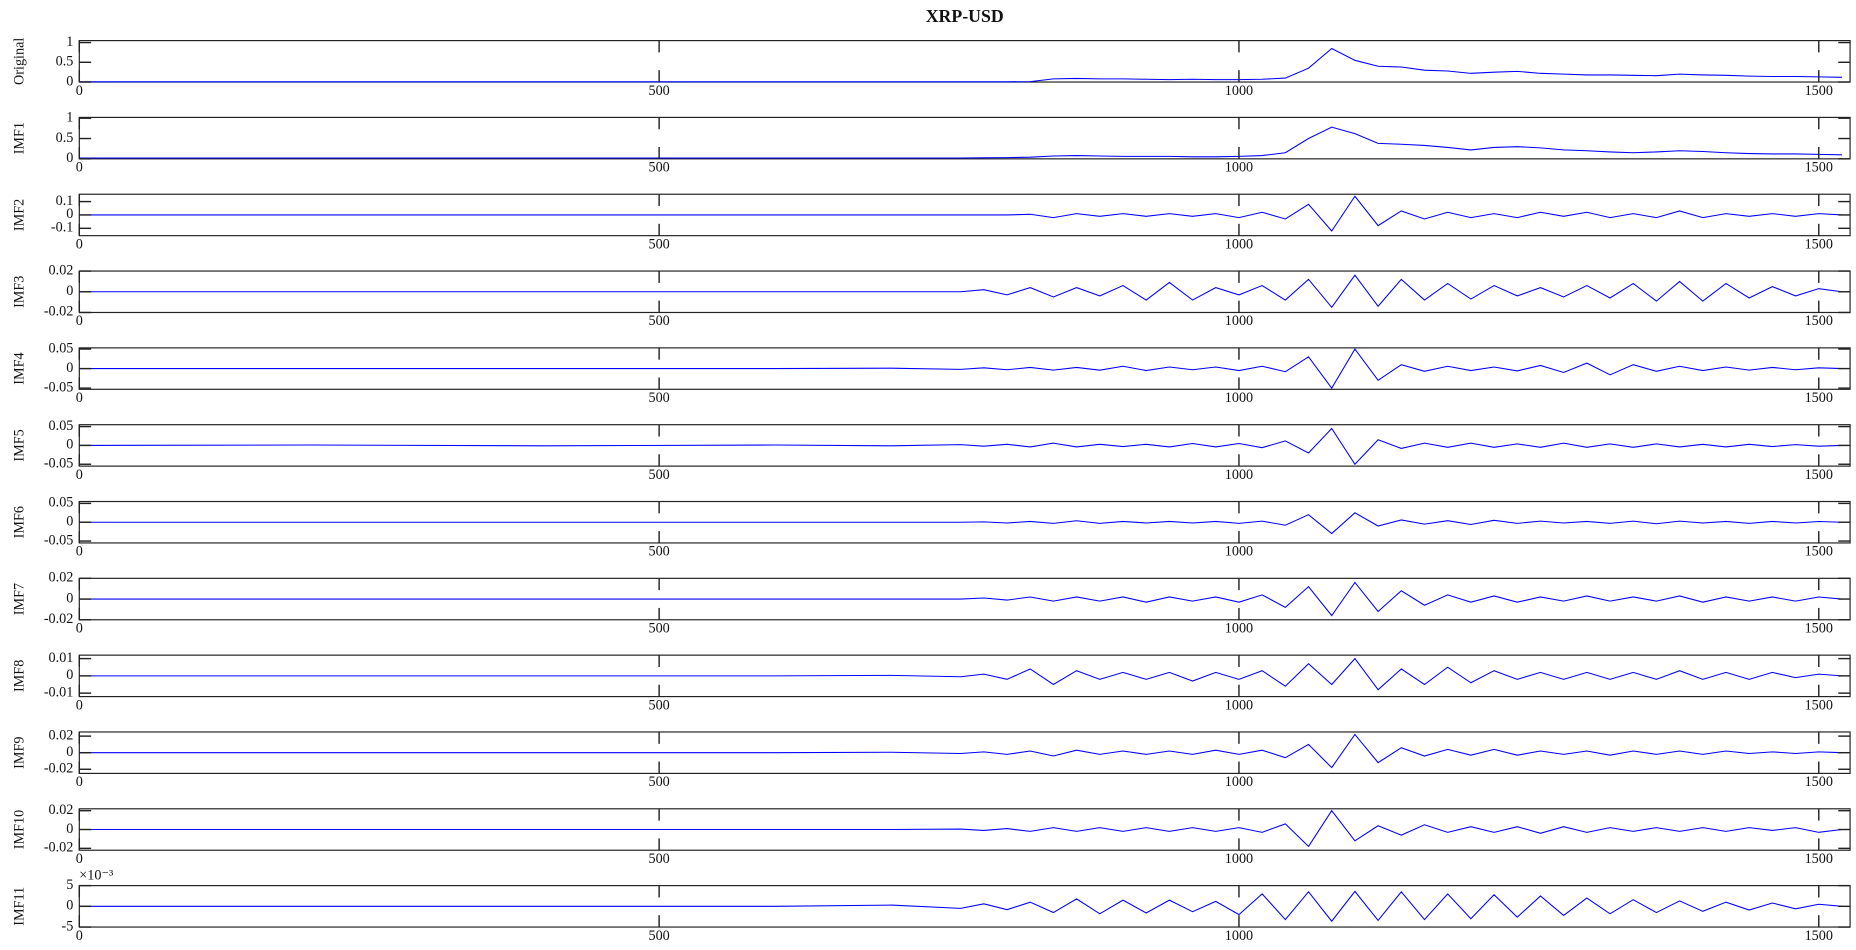 The height and width of the screenshot is (950, 1856). Describe the element at coordinates (19, 906) in the screenshot. I see `y-axis-label: IMF11` at that location.